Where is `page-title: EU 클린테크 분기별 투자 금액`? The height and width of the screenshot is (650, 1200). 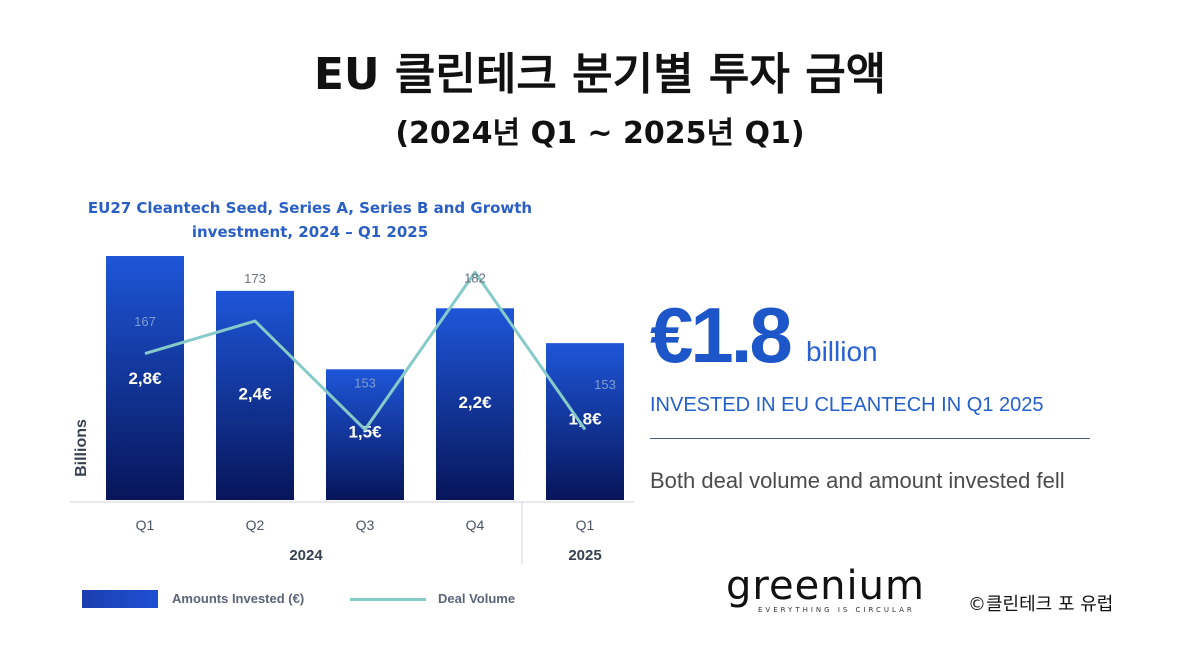
page-title: EU 클린테크 분기별 투자 금액 is located at coordinates (600, 74).